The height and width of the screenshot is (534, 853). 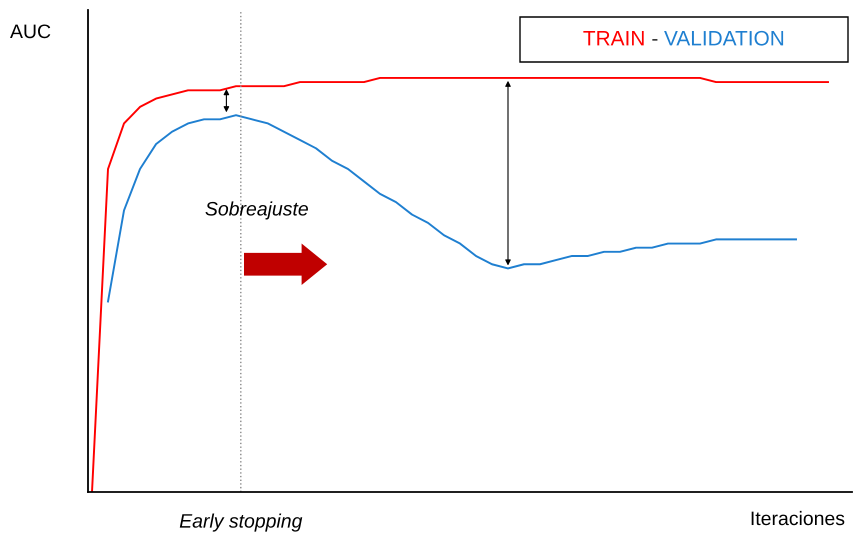 I want to click on series-label: TRAIN, so click(x=613, y=38).